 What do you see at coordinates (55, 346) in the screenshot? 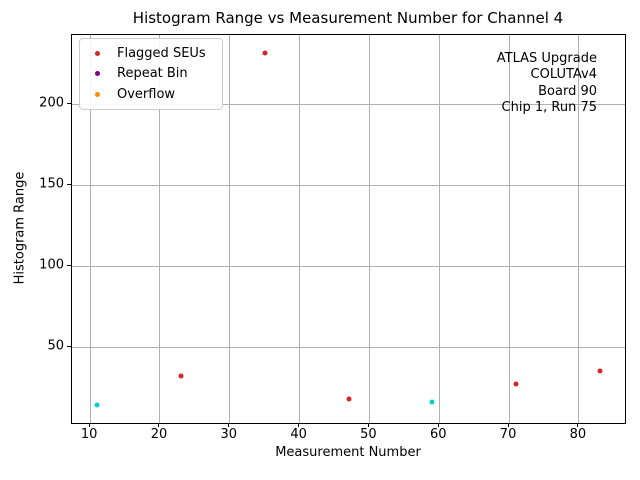
I see `y-tick-label: 50` at bounding box center [55, 346].